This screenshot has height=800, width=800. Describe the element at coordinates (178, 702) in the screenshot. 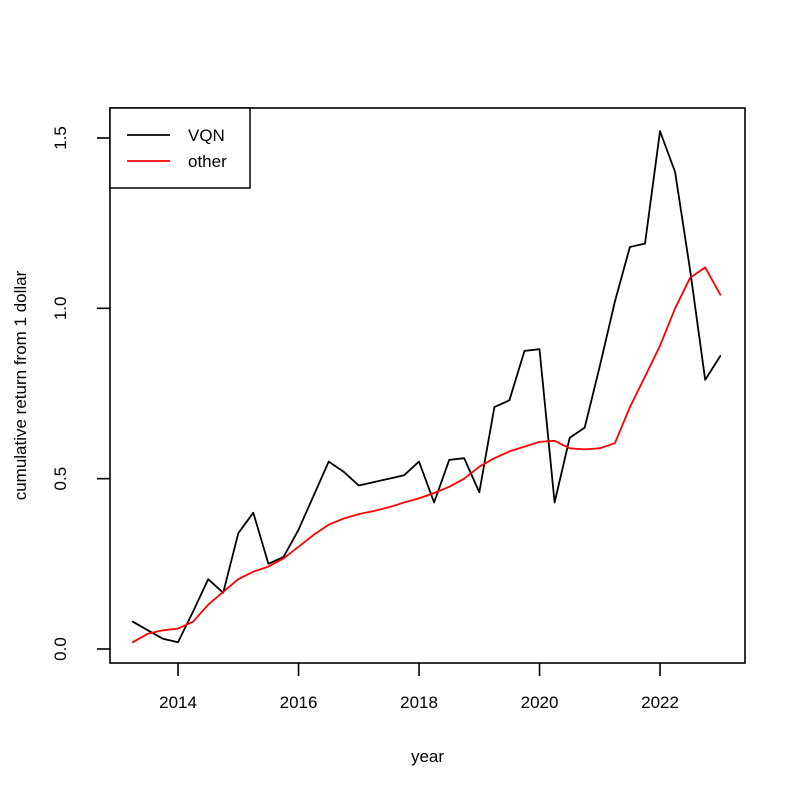

I see `x-tick-label: 2014` at that location.